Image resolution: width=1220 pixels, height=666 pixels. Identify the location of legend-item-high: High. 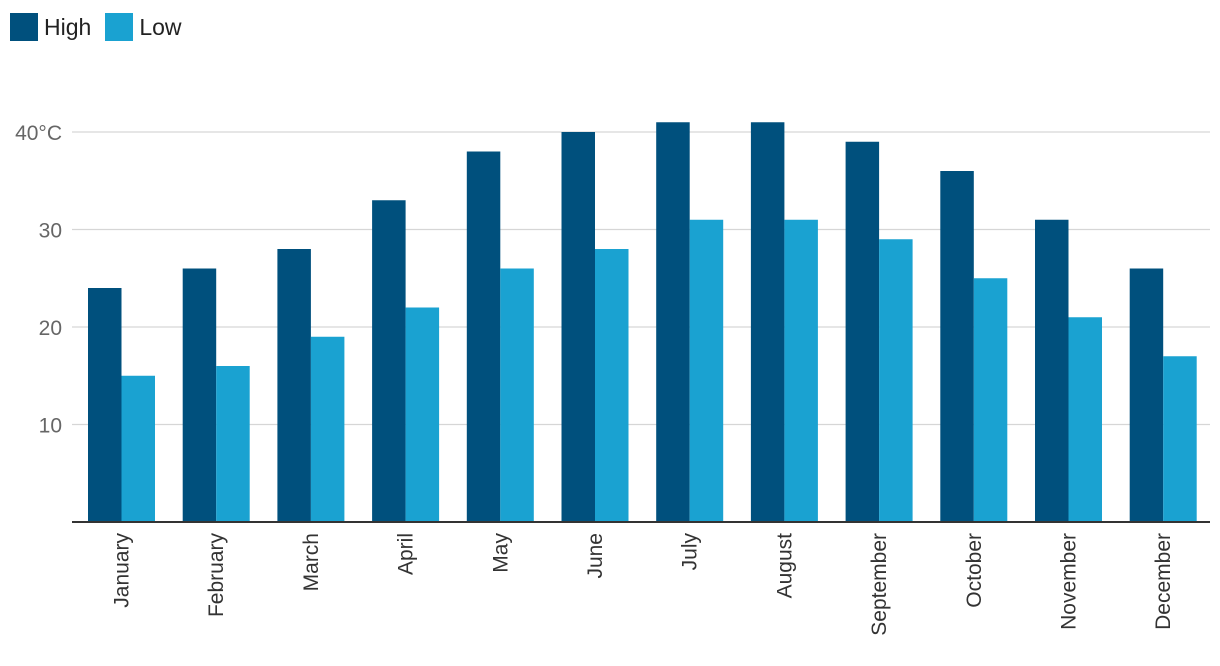
(50, 27).